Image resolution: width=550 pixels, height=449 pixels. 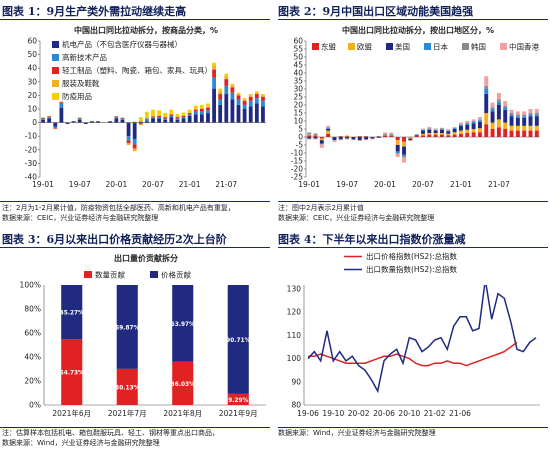 I want to click on notes-rule, so click(x=413, y=427).